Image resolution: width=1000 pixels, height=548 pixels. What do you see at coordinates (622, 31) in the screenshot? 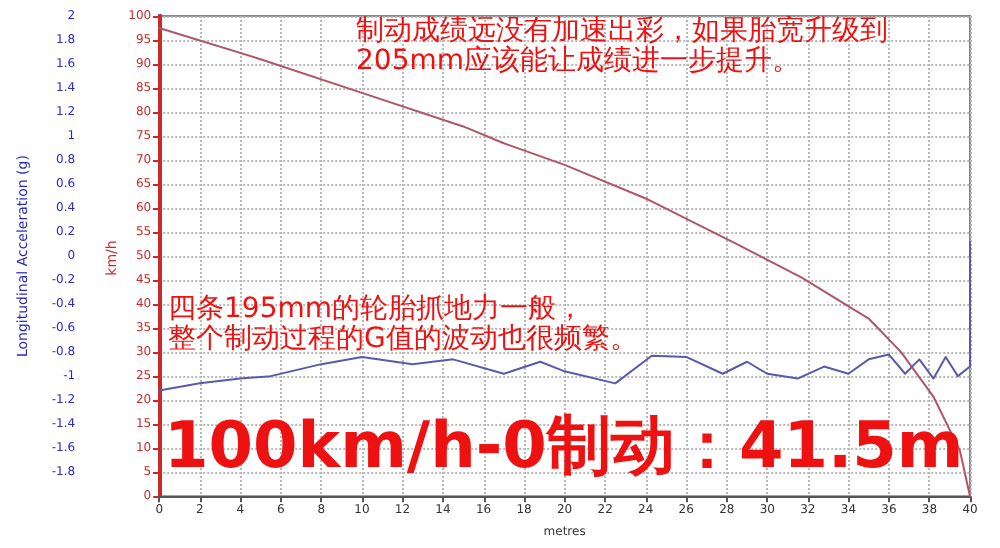
I see `annotation: 制动成绩远没有加速出彩，如果胎宽升级到` at bounding box center [622, 31].